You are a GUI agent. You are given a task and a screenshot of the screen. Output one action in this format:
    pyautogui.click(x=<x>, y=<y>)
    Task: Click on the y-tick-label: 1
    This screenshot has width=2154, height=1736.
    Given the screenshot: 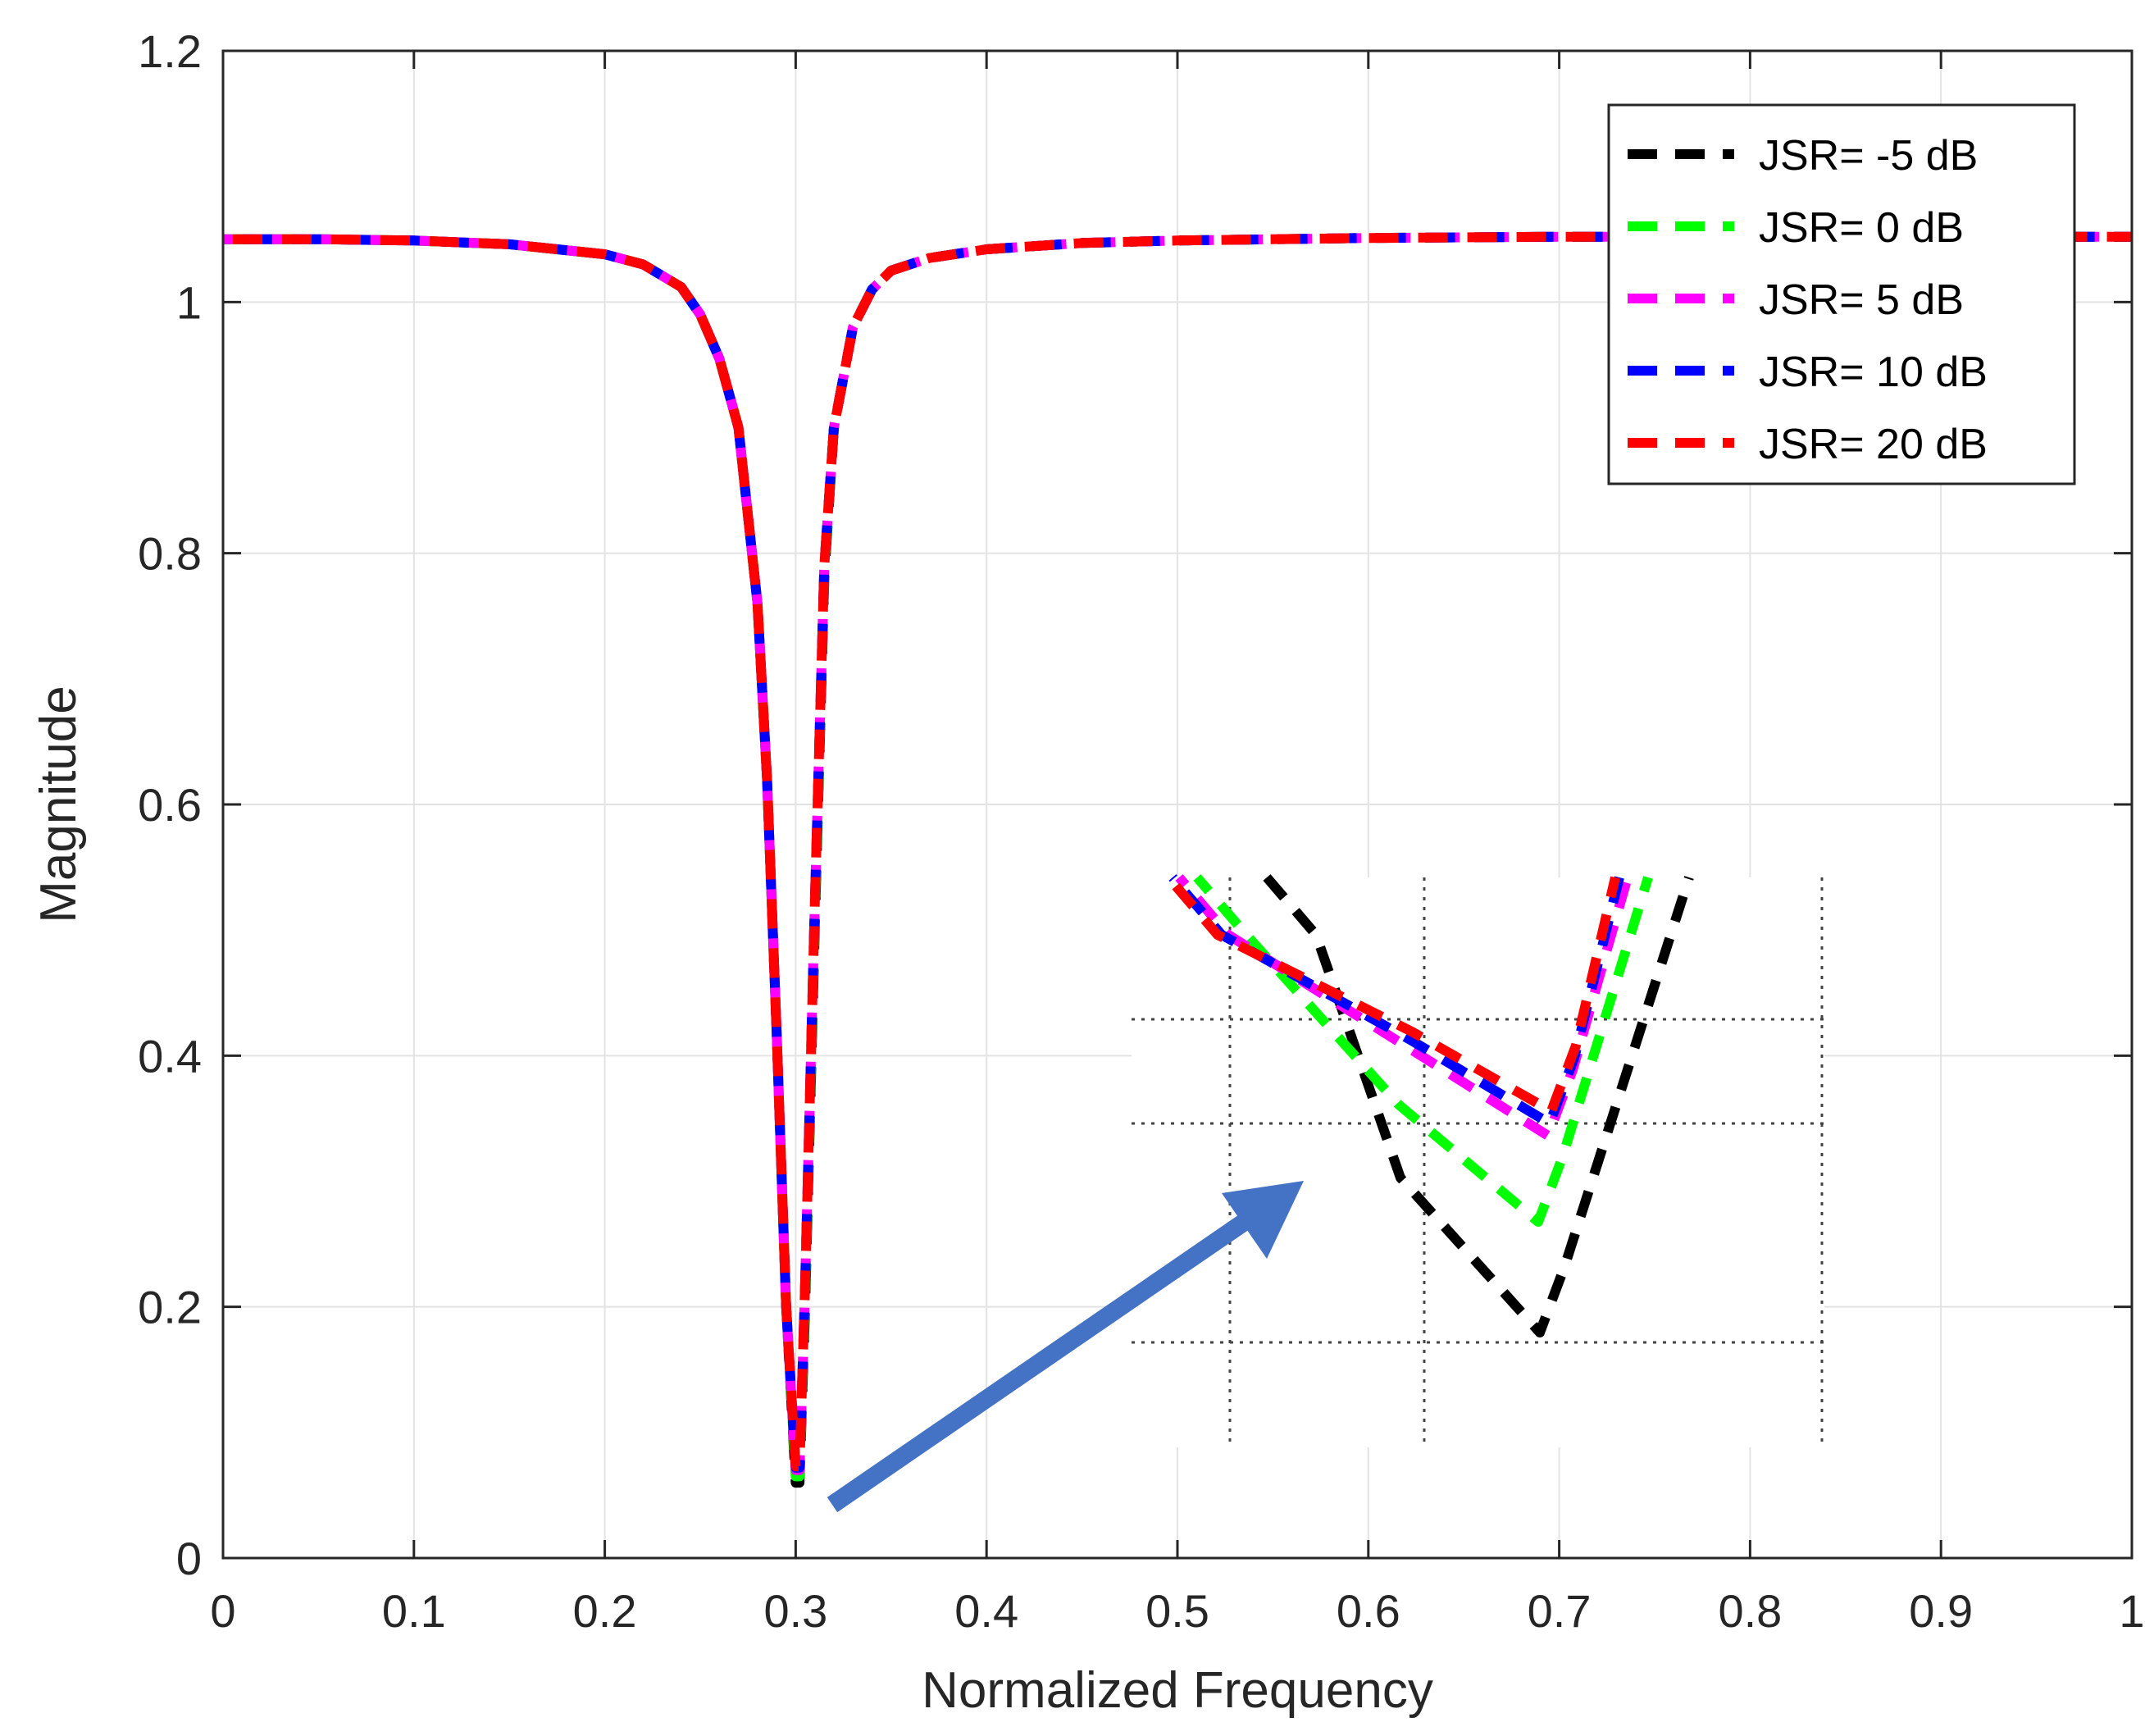 What is the action you would take?
    pyautogui.click(x=189, y=302)
    